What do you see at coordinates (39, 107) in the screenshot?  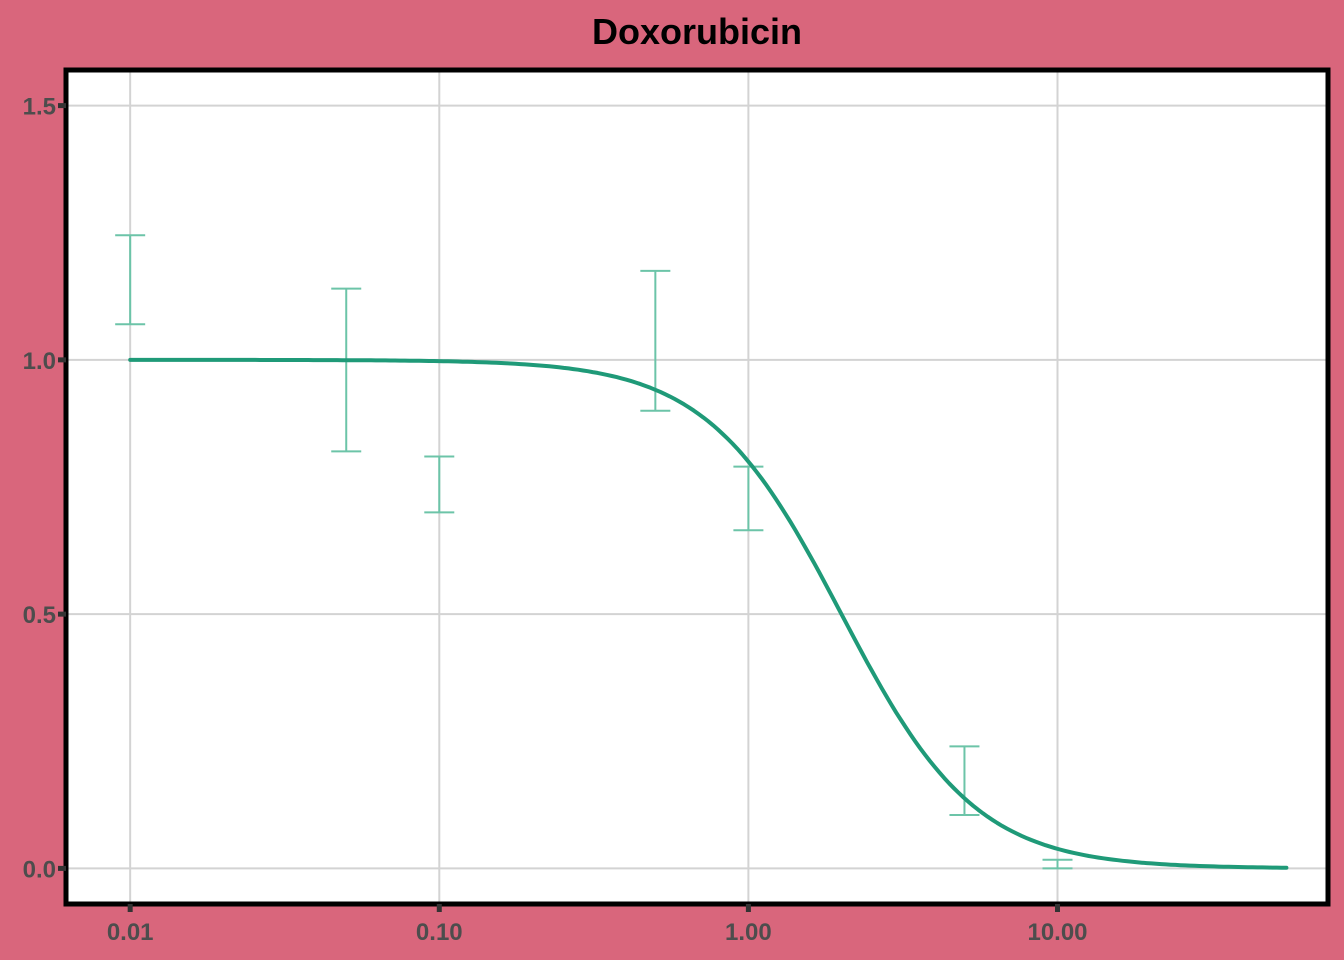 I see `y-tick-label: 1.5` at bounding box center [39, 107].